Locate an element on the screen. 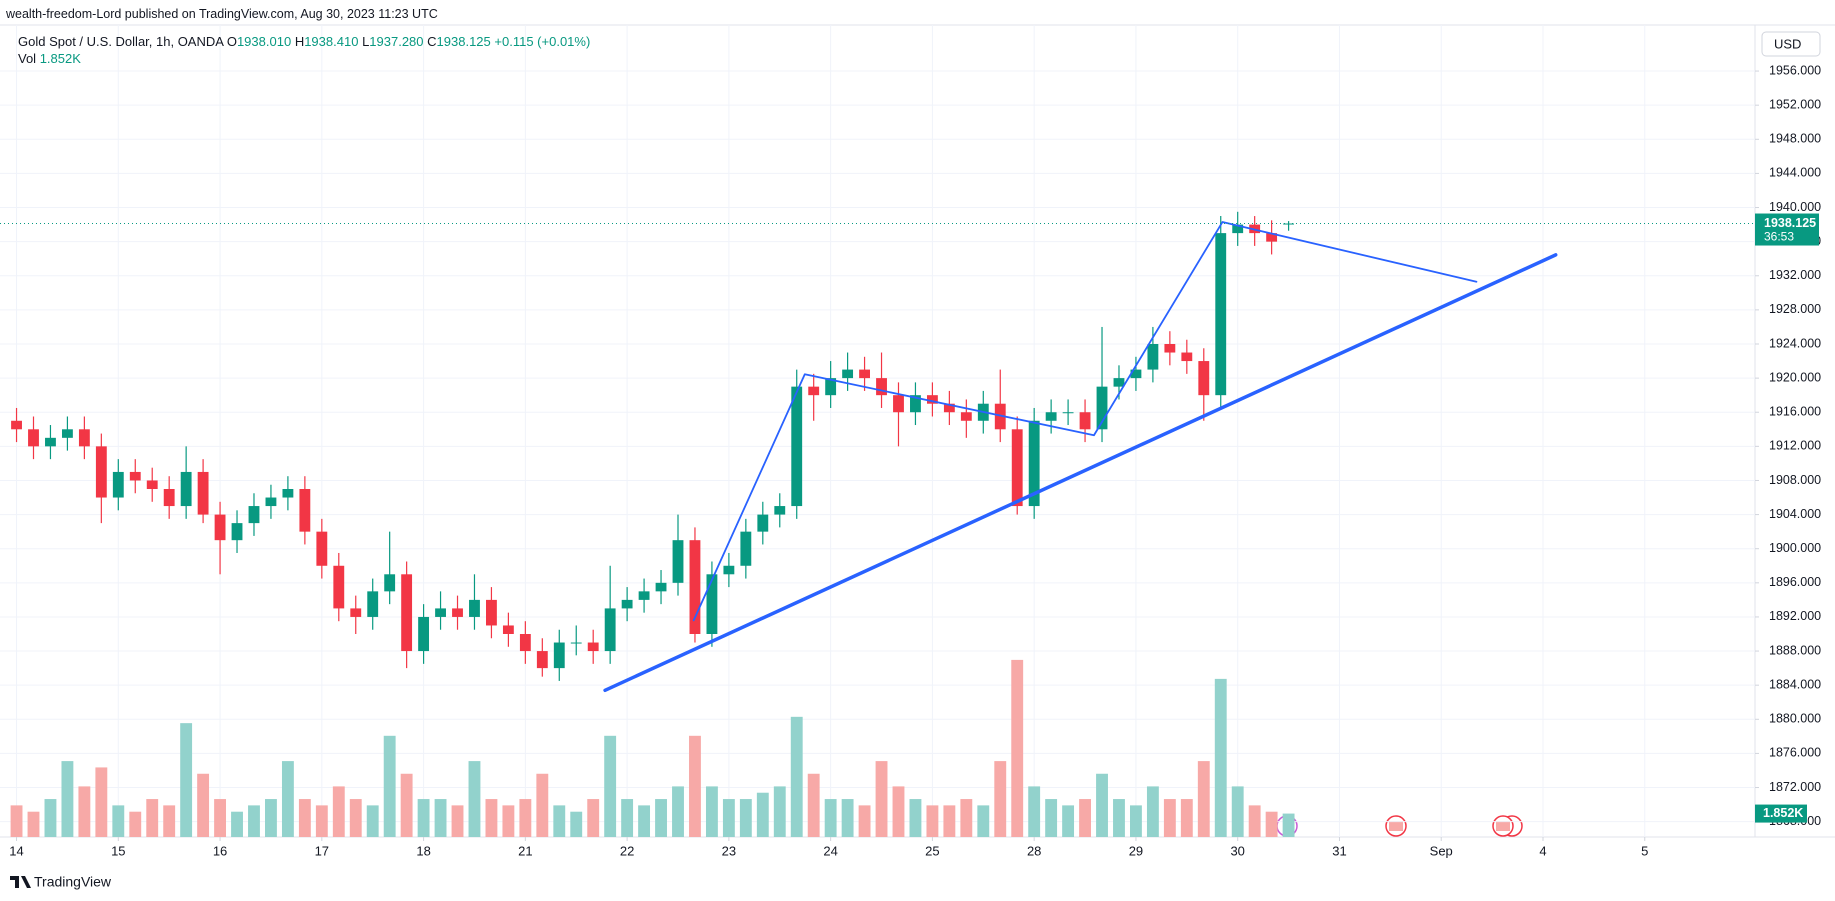  y-tick-label: 1928.000 is located at coordinates (1795, 309).